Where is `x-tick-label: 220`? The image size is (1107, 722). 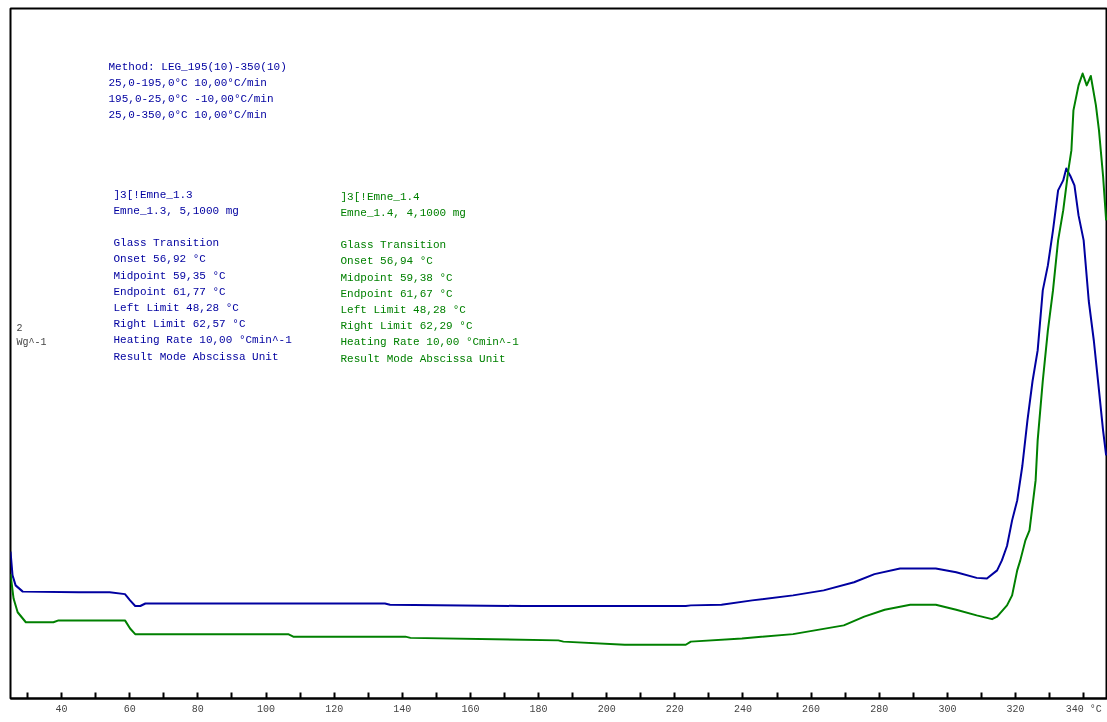
x-tick-label: 220 is located at coordinates (674, 709).